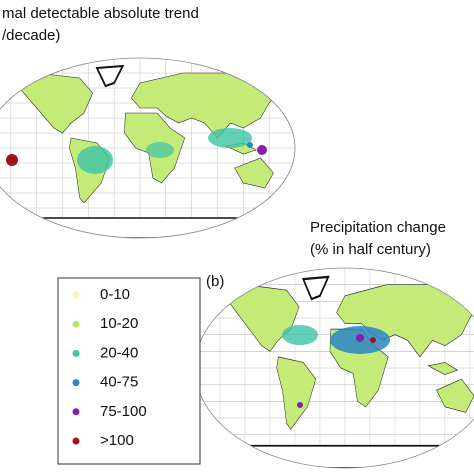  What do you see at coordinates (109, 367) in the screenshot?
I see `legend: 0-10 10-20 20-40 40-75 75-100 >100` at bounding box center [109, 367].